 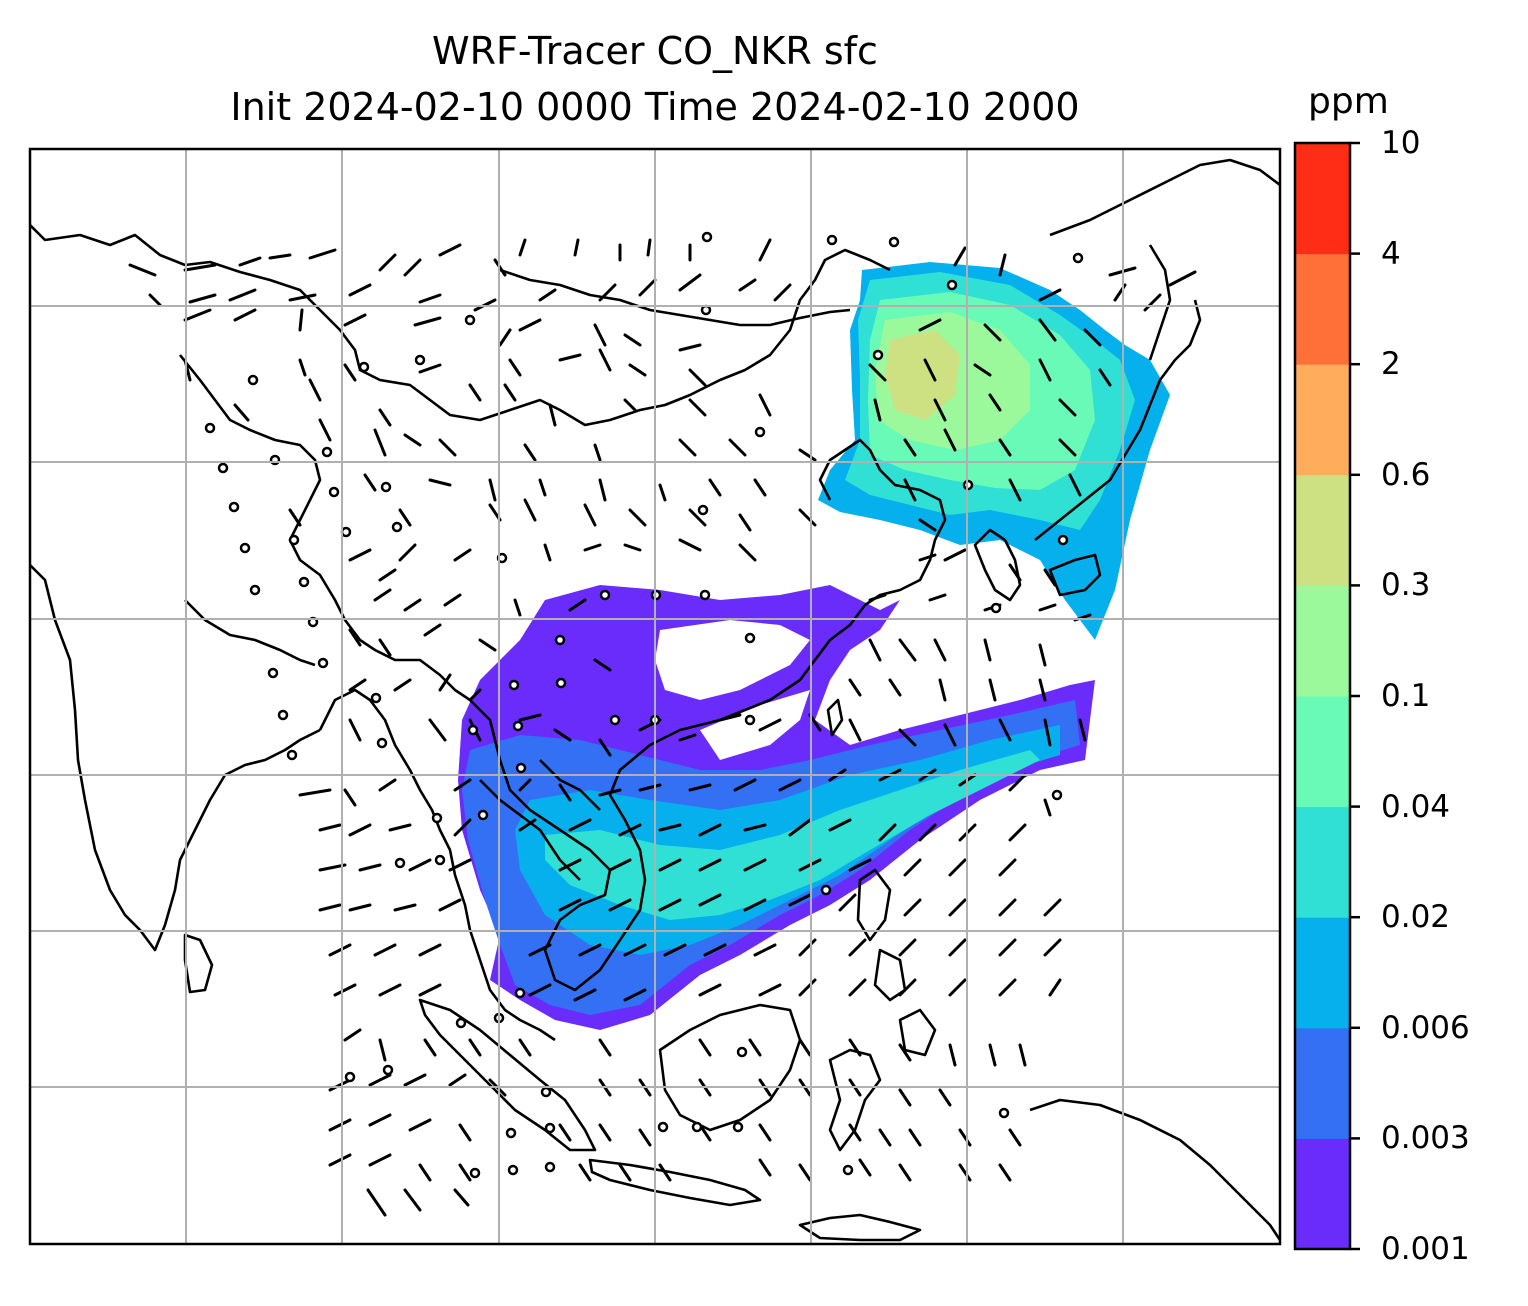 What do you see at coordinates (835, 717) in the screenshot?
I see `coastline-taiwan` at bounding box center [835, 717].